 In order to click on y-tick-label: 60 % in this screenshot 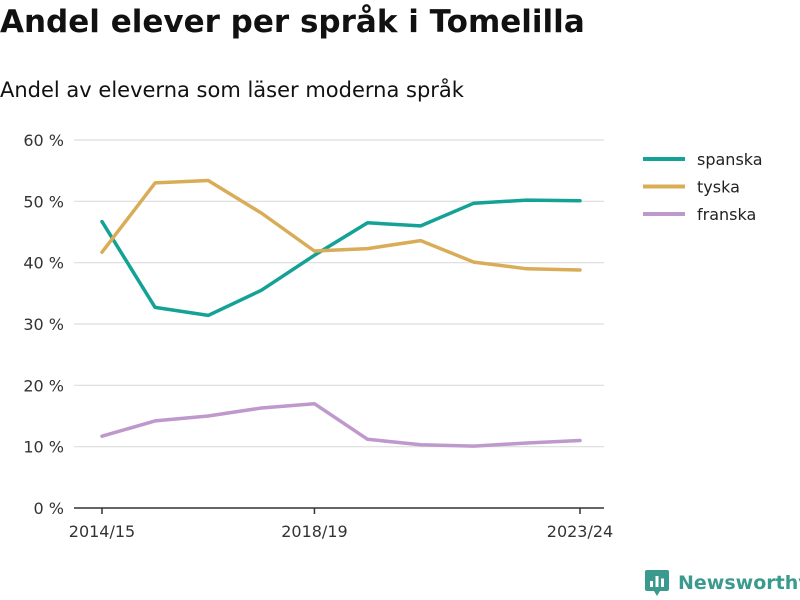, I will do `click(43, 140)`.